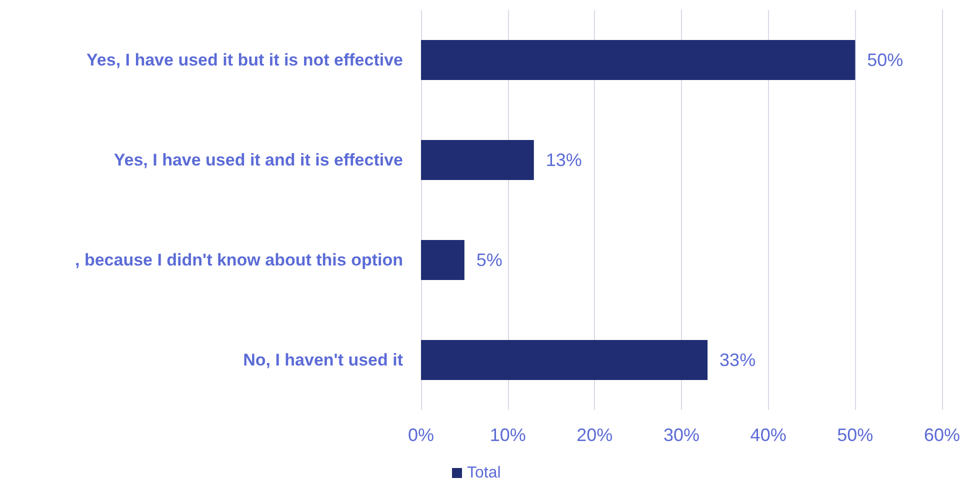 The width and height of the screenshot is (963, 488). Describe the element at coordinates (244, 60) in the screenshot. I see `y-tick-label: Yes, I have used it but it is not effective` at that location.